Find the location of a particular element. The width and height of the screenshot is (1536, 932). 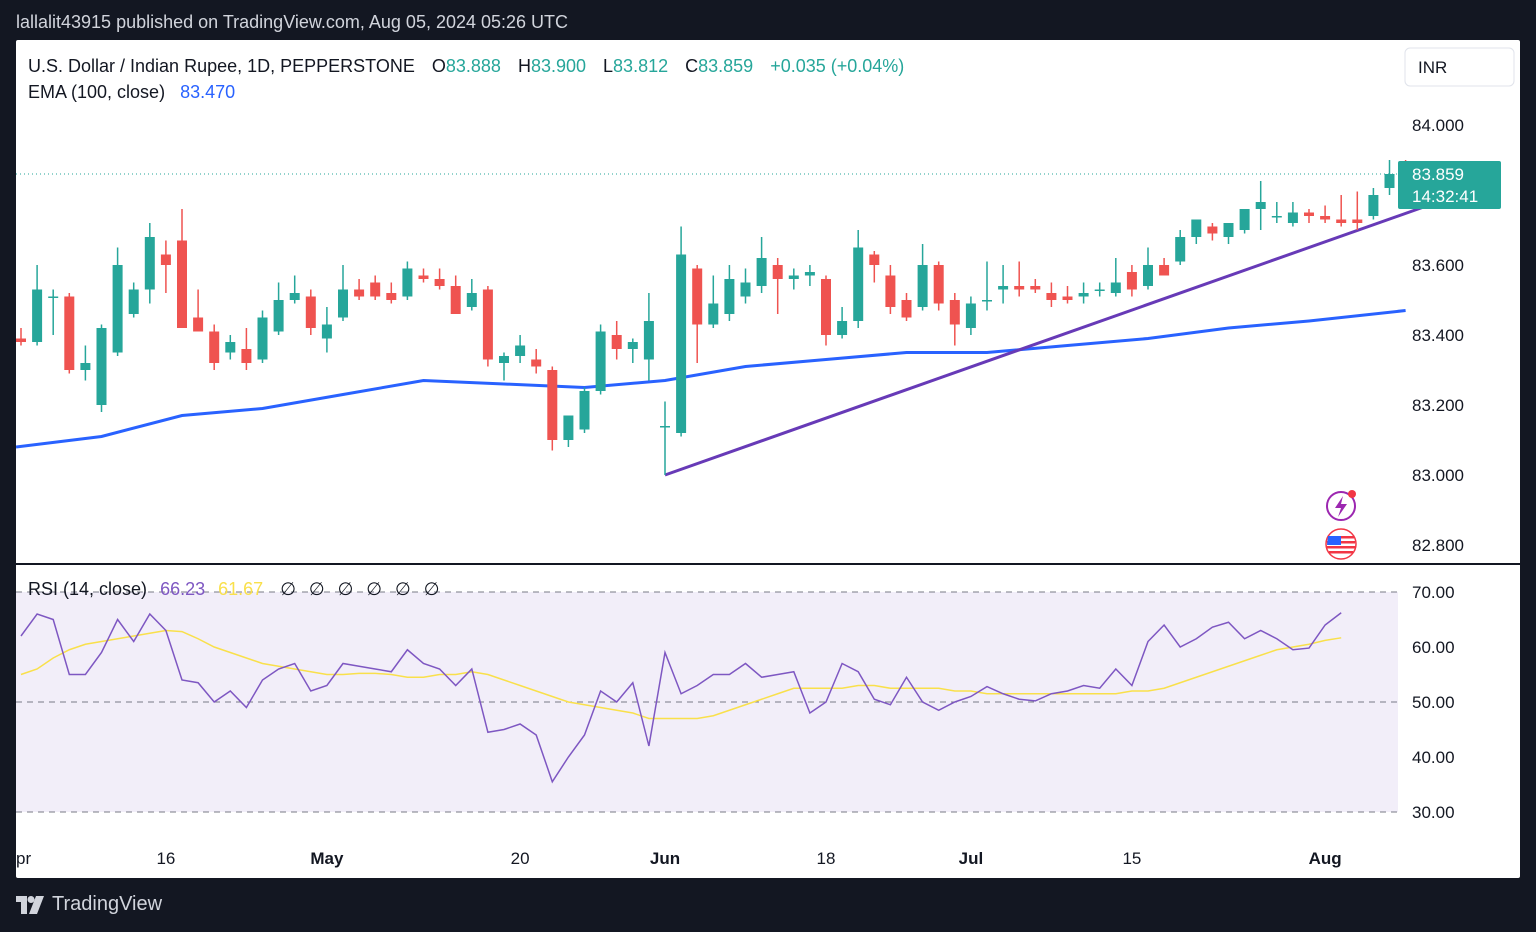

us-flag-icon is located at coordinates (1341, 544).